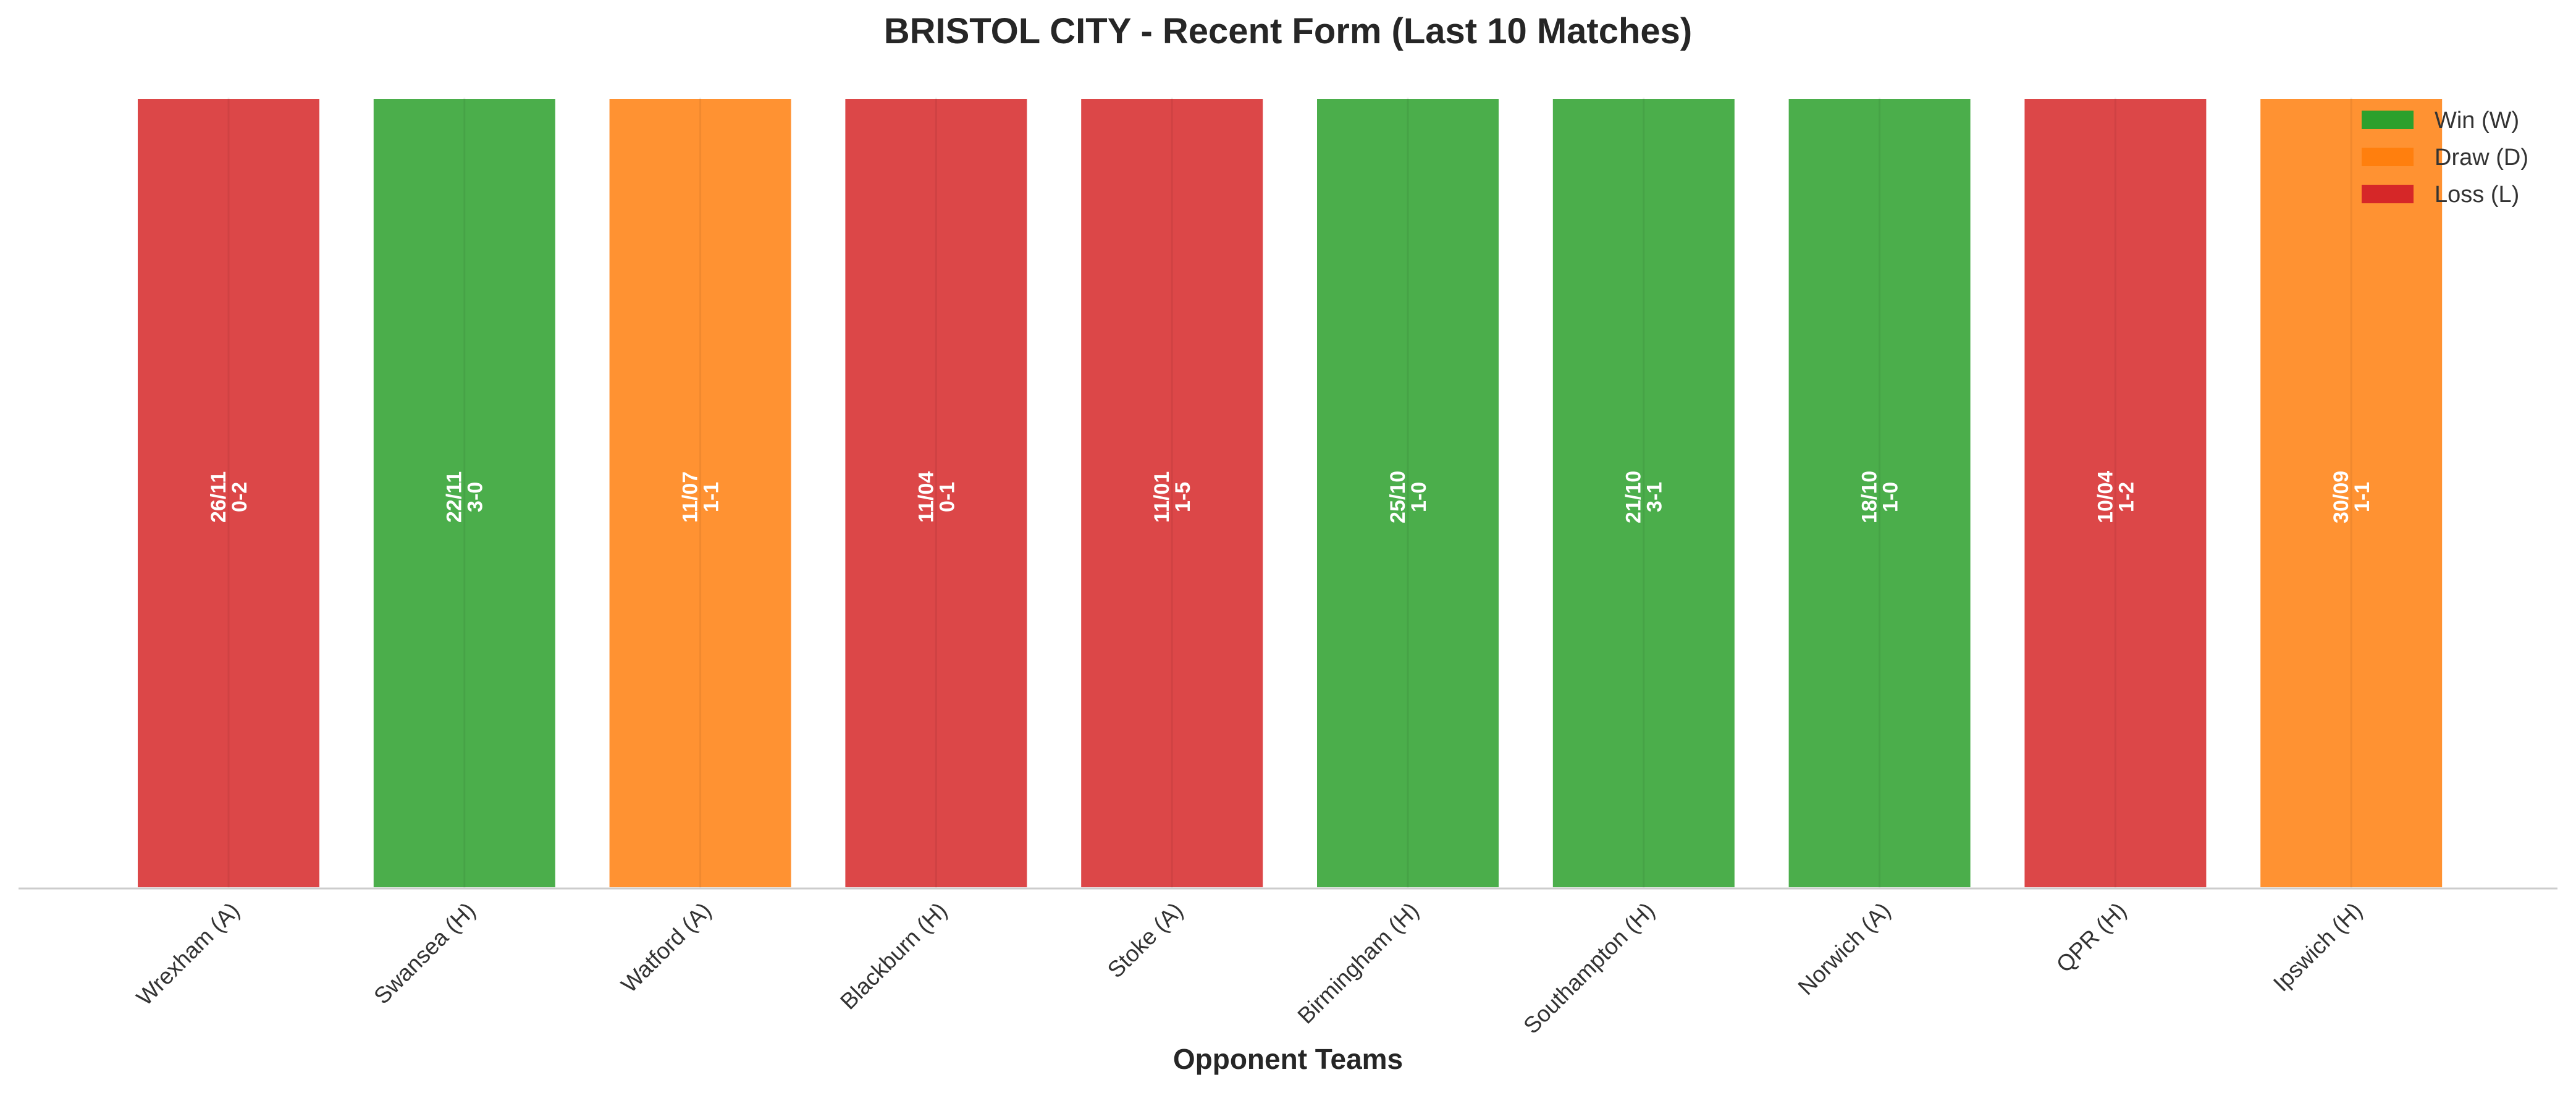  I want to click on bar-data-label: 22/113-0, so click(465, 497).